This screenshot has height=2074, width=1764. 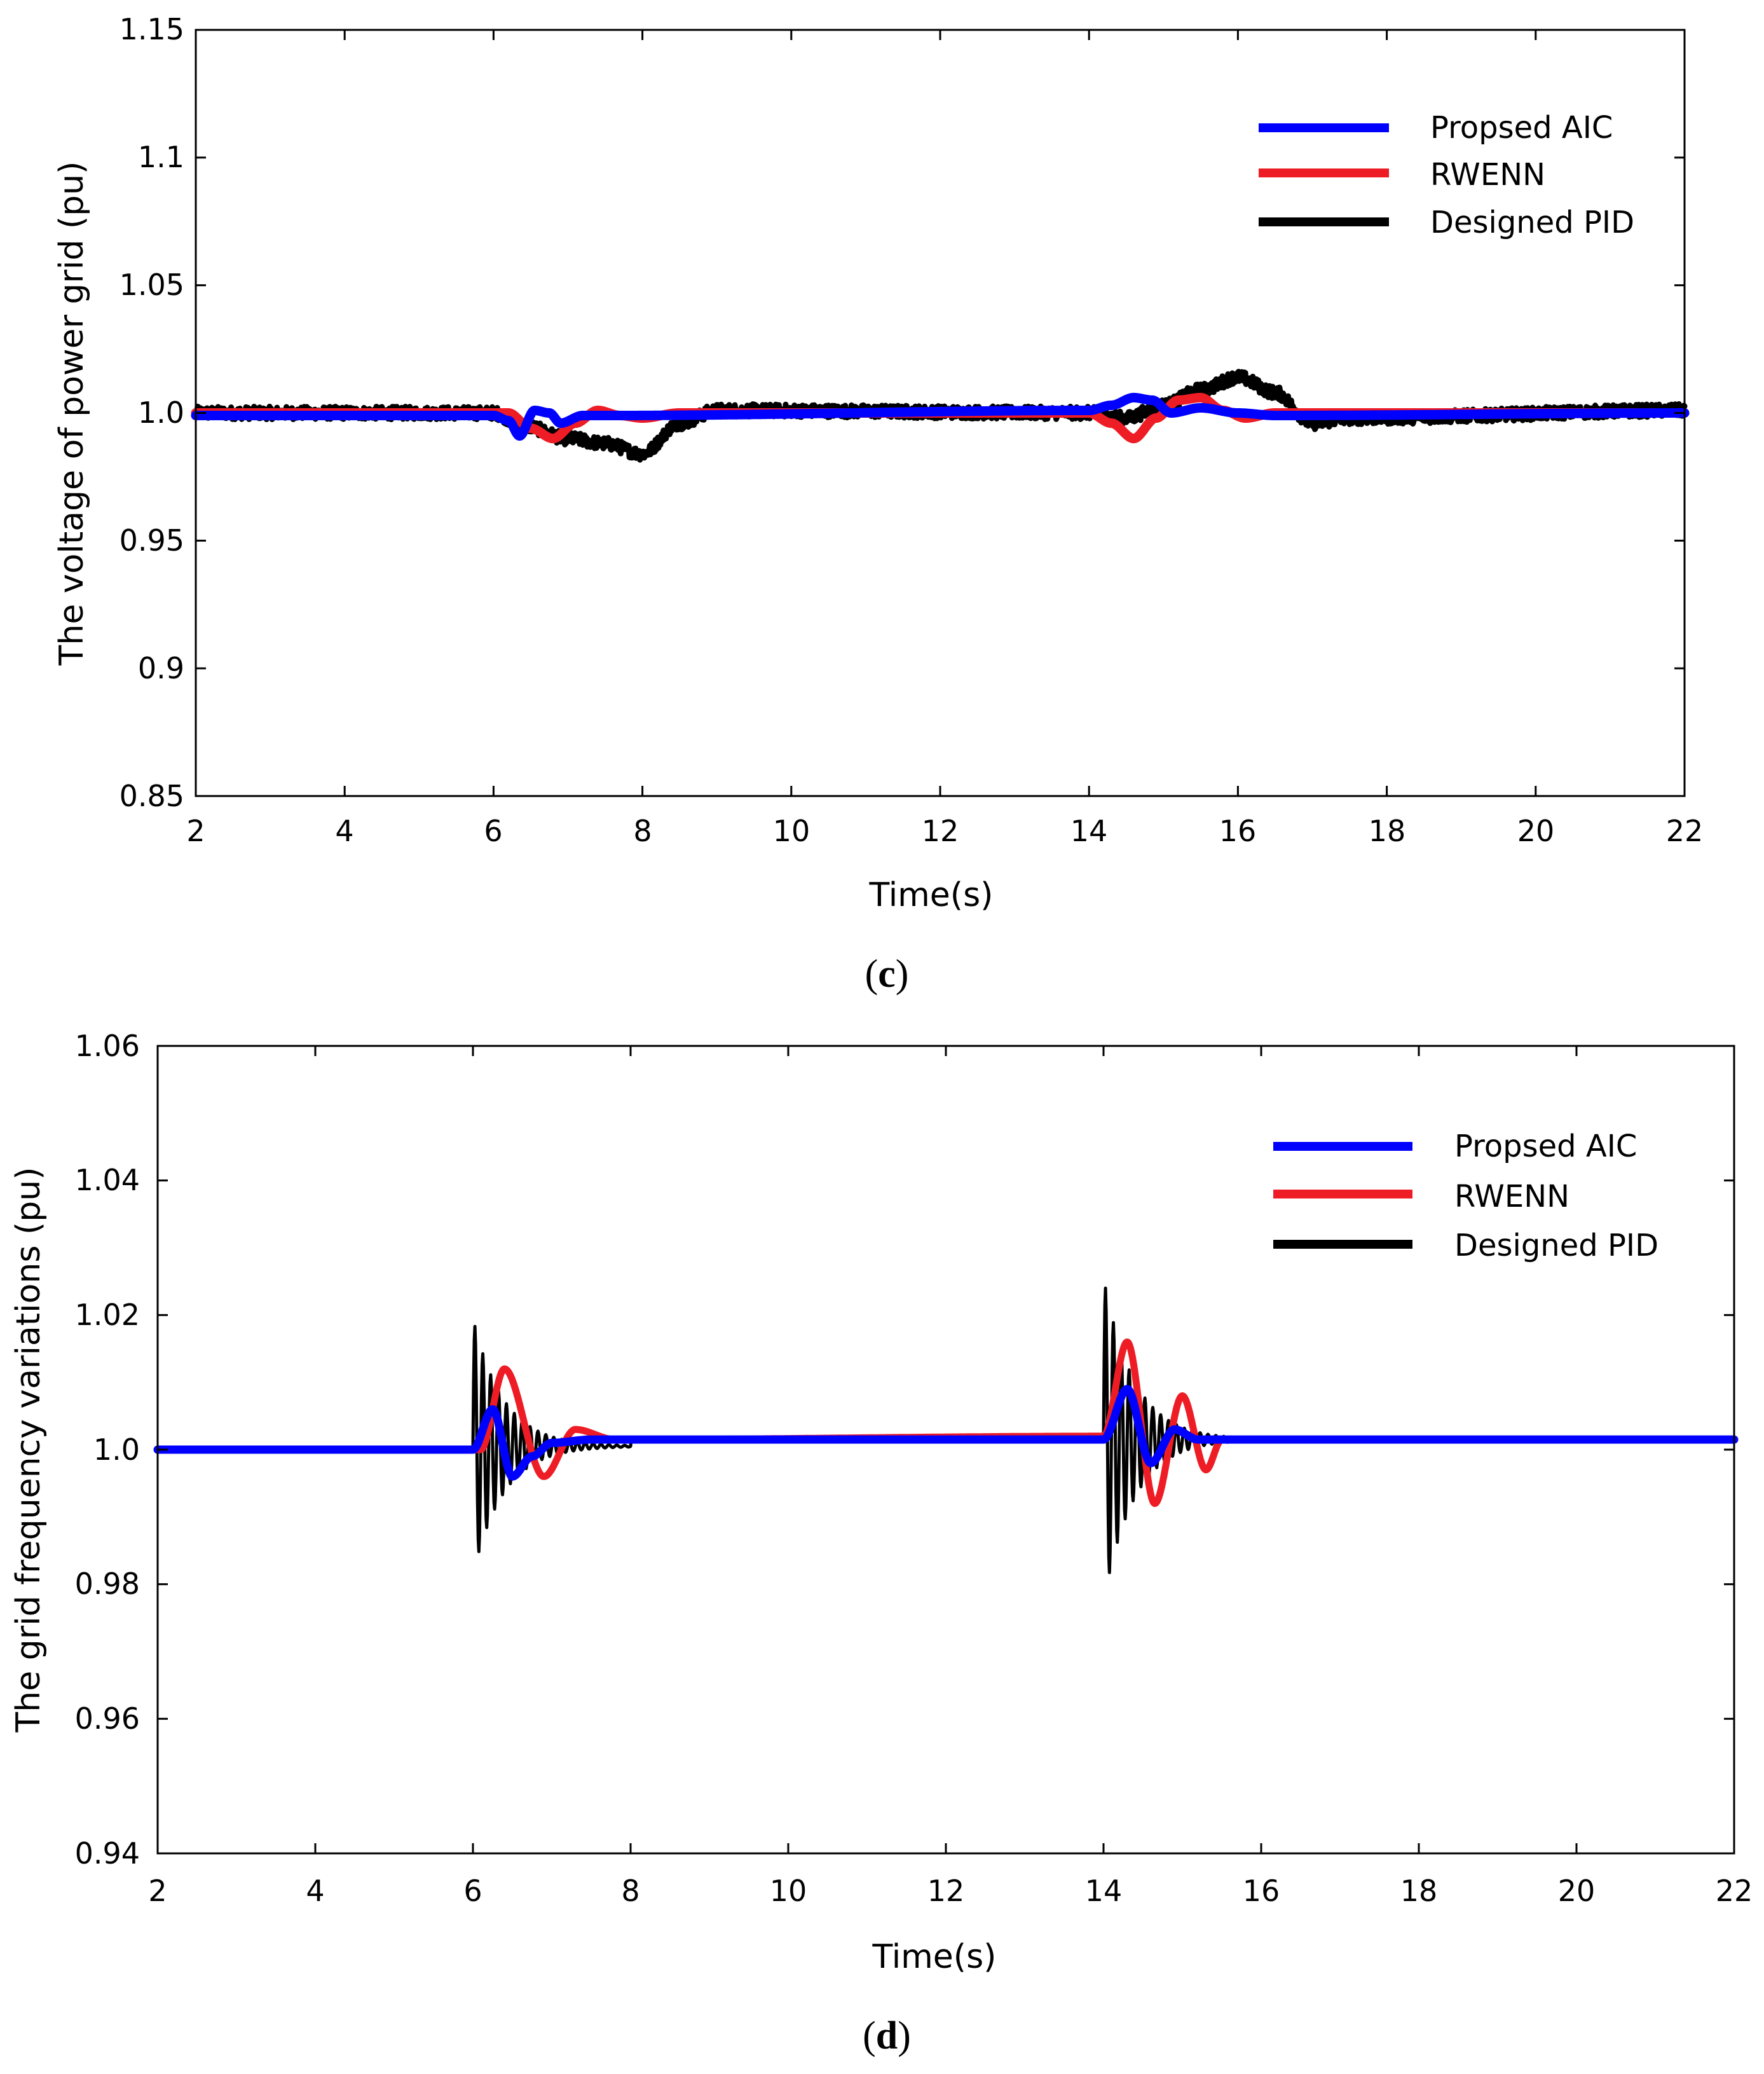 I want to click on chart-c-series, so click(x=940, y=416).